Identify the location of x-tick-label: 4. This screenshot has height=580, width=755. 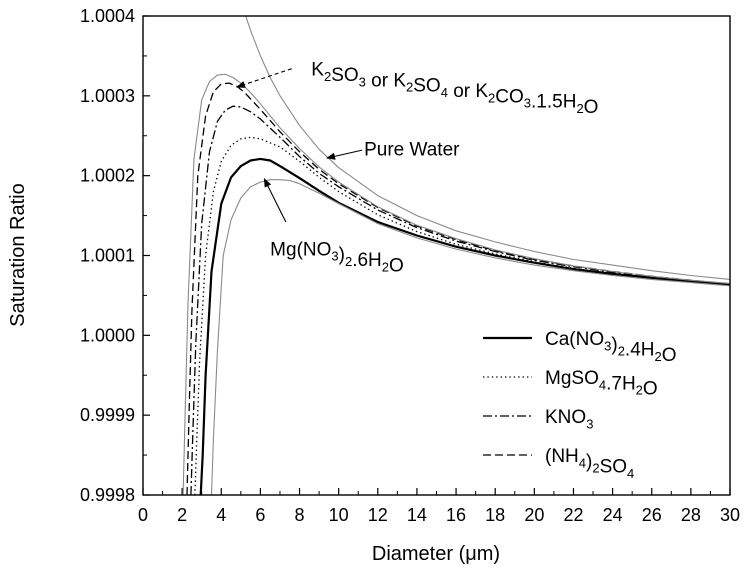
(221, 515).